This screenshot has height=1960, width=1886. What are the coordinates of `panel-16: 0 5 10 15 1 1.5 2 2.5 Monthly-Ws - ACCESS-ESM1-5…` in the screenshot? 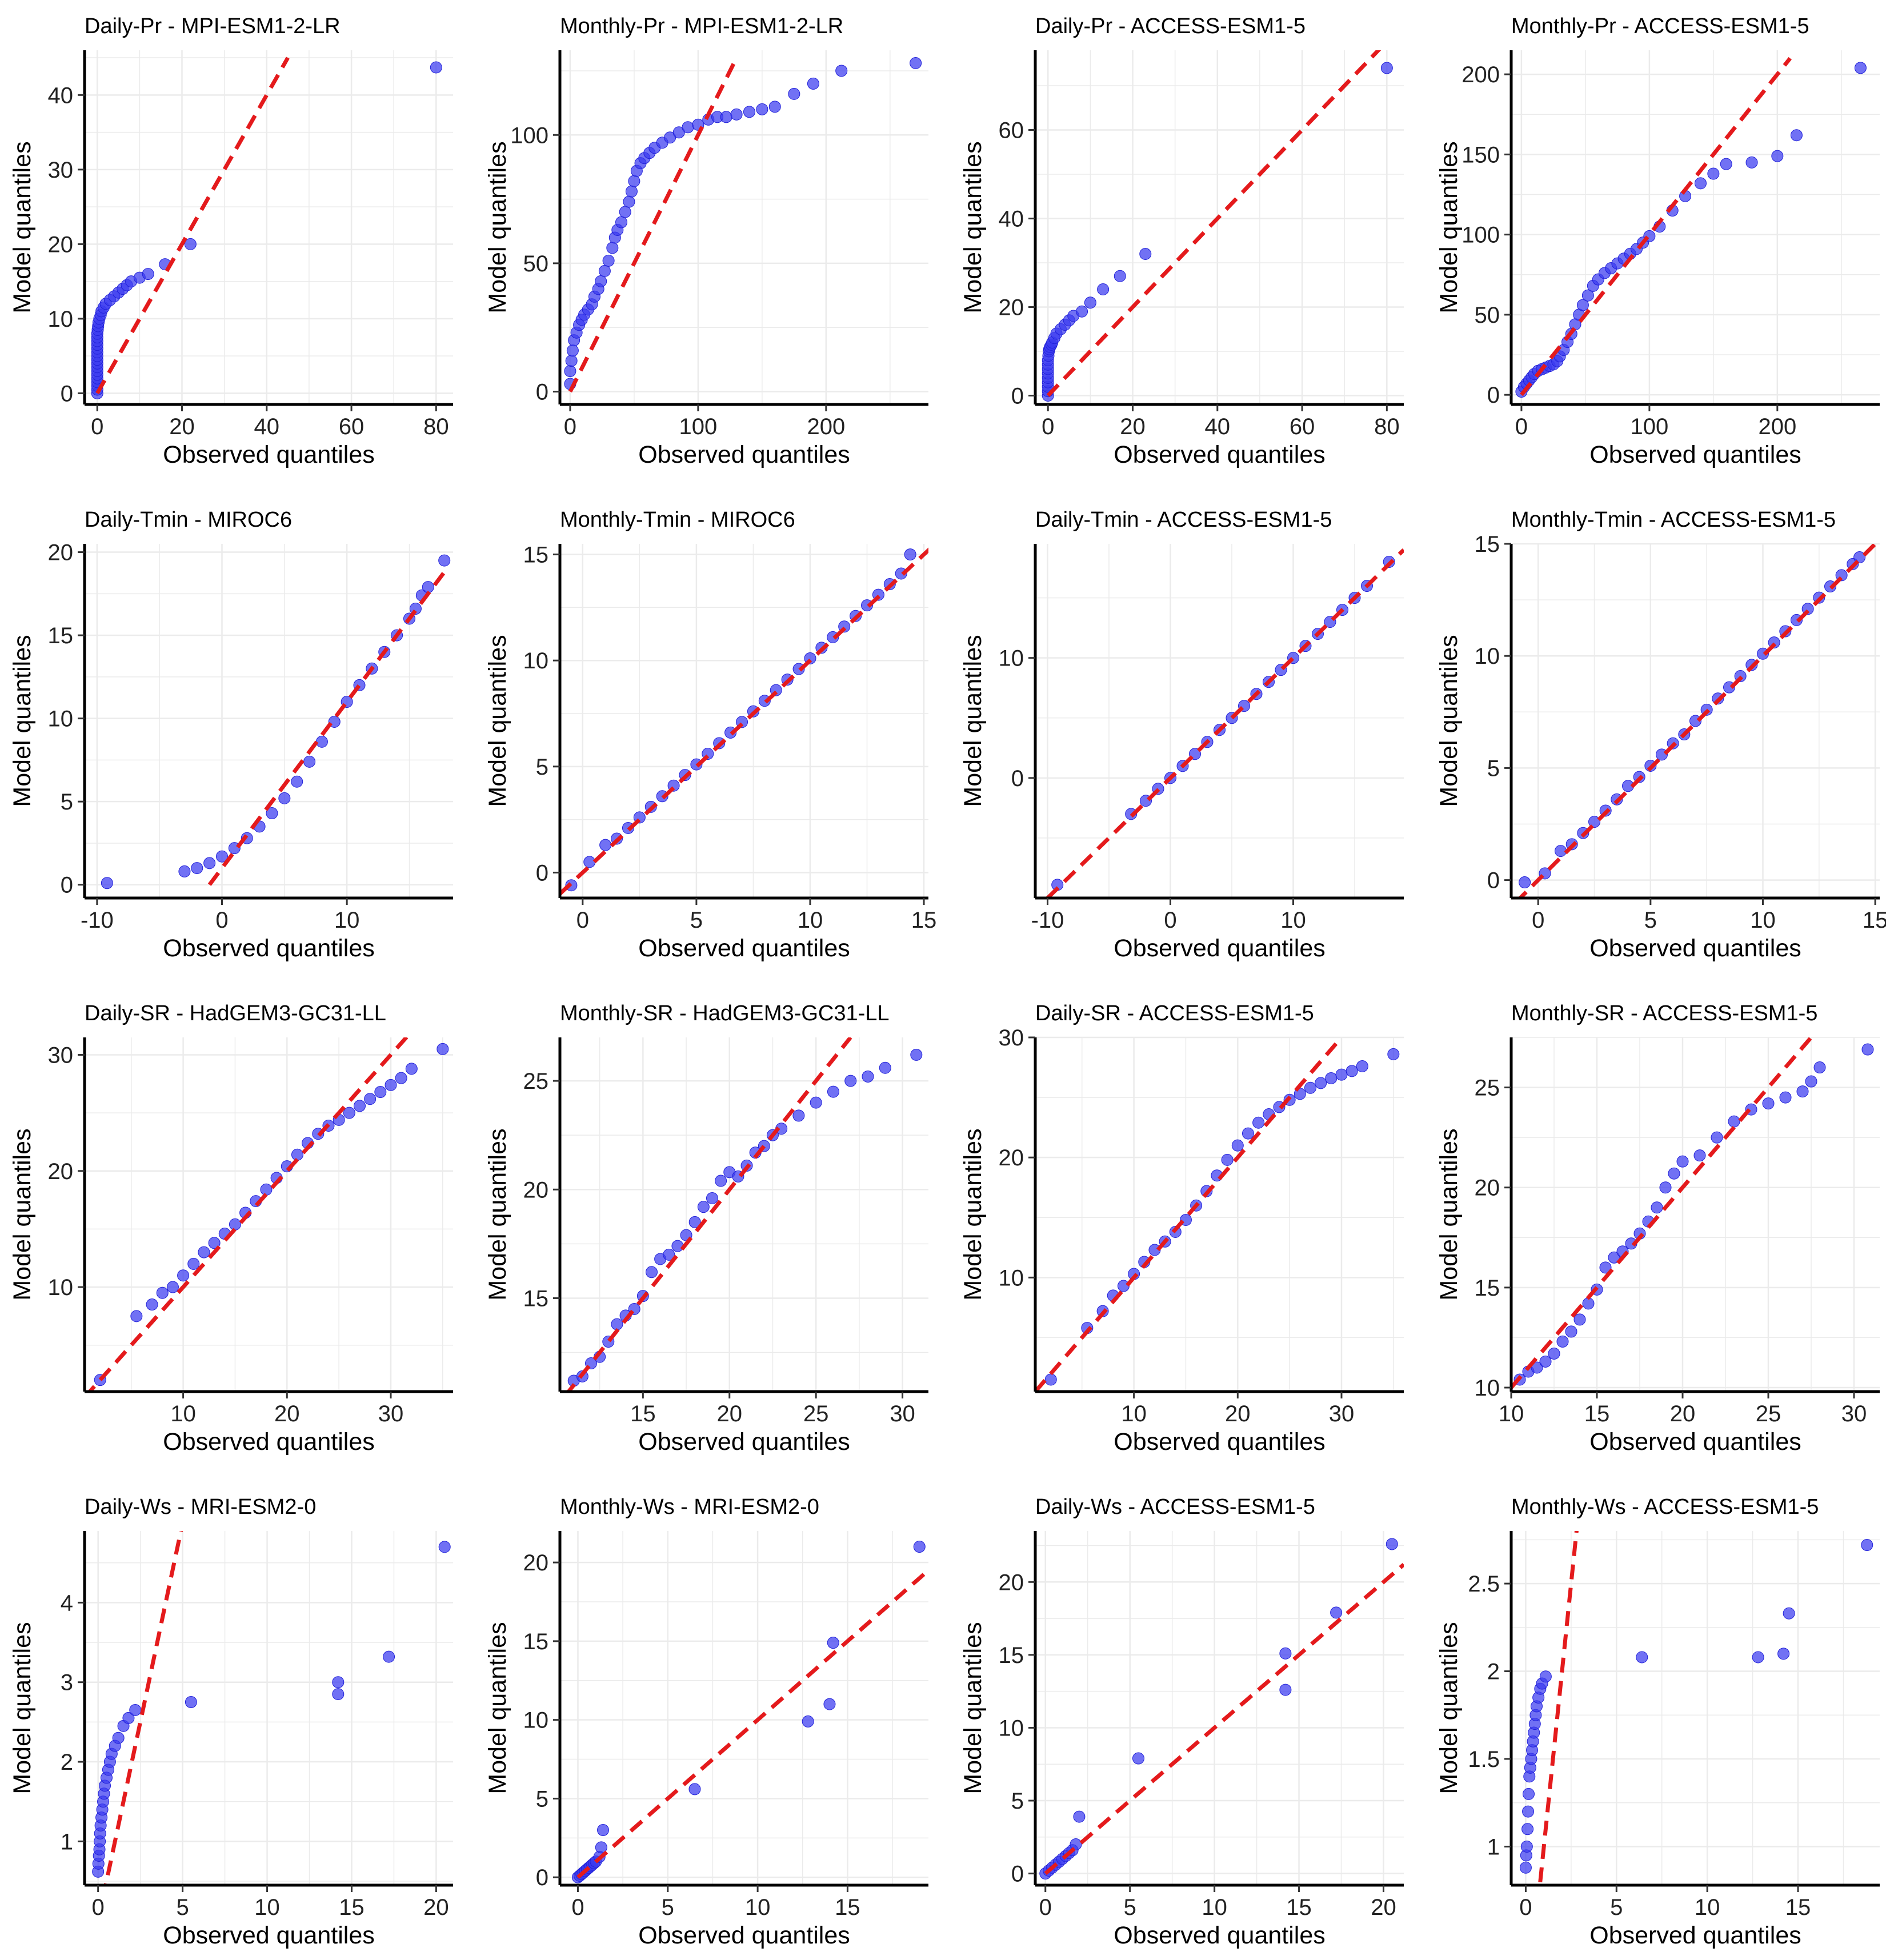 It's located at (1657, 1722).